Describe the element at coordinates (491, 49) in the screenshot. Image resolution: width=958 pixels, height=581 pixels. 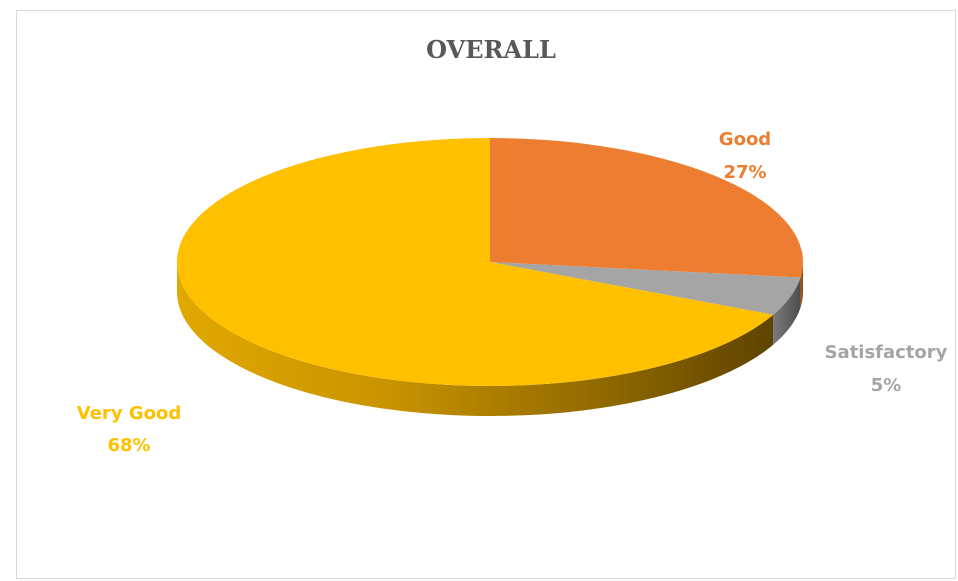
I see `chart-title: OVERALL` at that location.